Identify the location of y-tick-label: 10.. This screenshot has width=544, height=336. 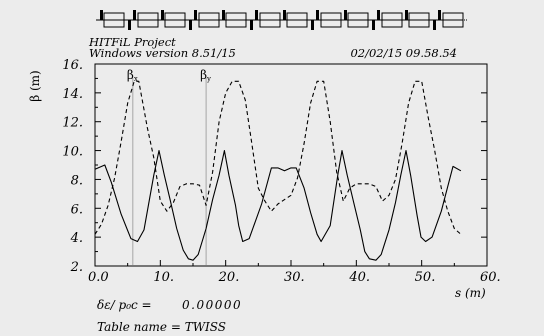
(72, 152).